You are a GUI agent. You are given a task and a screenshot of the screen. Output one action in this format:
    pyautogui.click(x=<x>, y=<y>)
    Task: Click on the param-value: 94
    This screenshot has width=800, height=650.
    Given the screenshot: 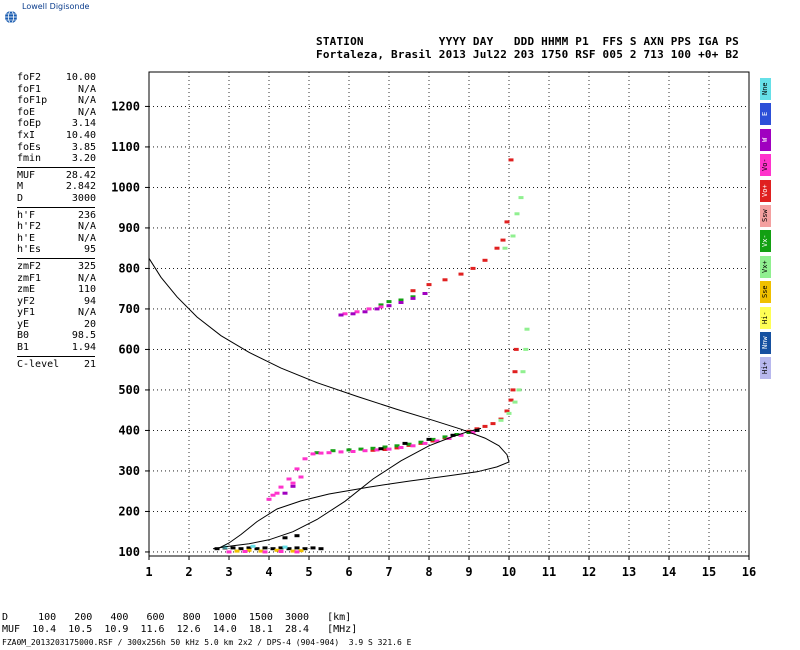 What is the action you would take?
    pyautogui.click(x=89, y=301)
    